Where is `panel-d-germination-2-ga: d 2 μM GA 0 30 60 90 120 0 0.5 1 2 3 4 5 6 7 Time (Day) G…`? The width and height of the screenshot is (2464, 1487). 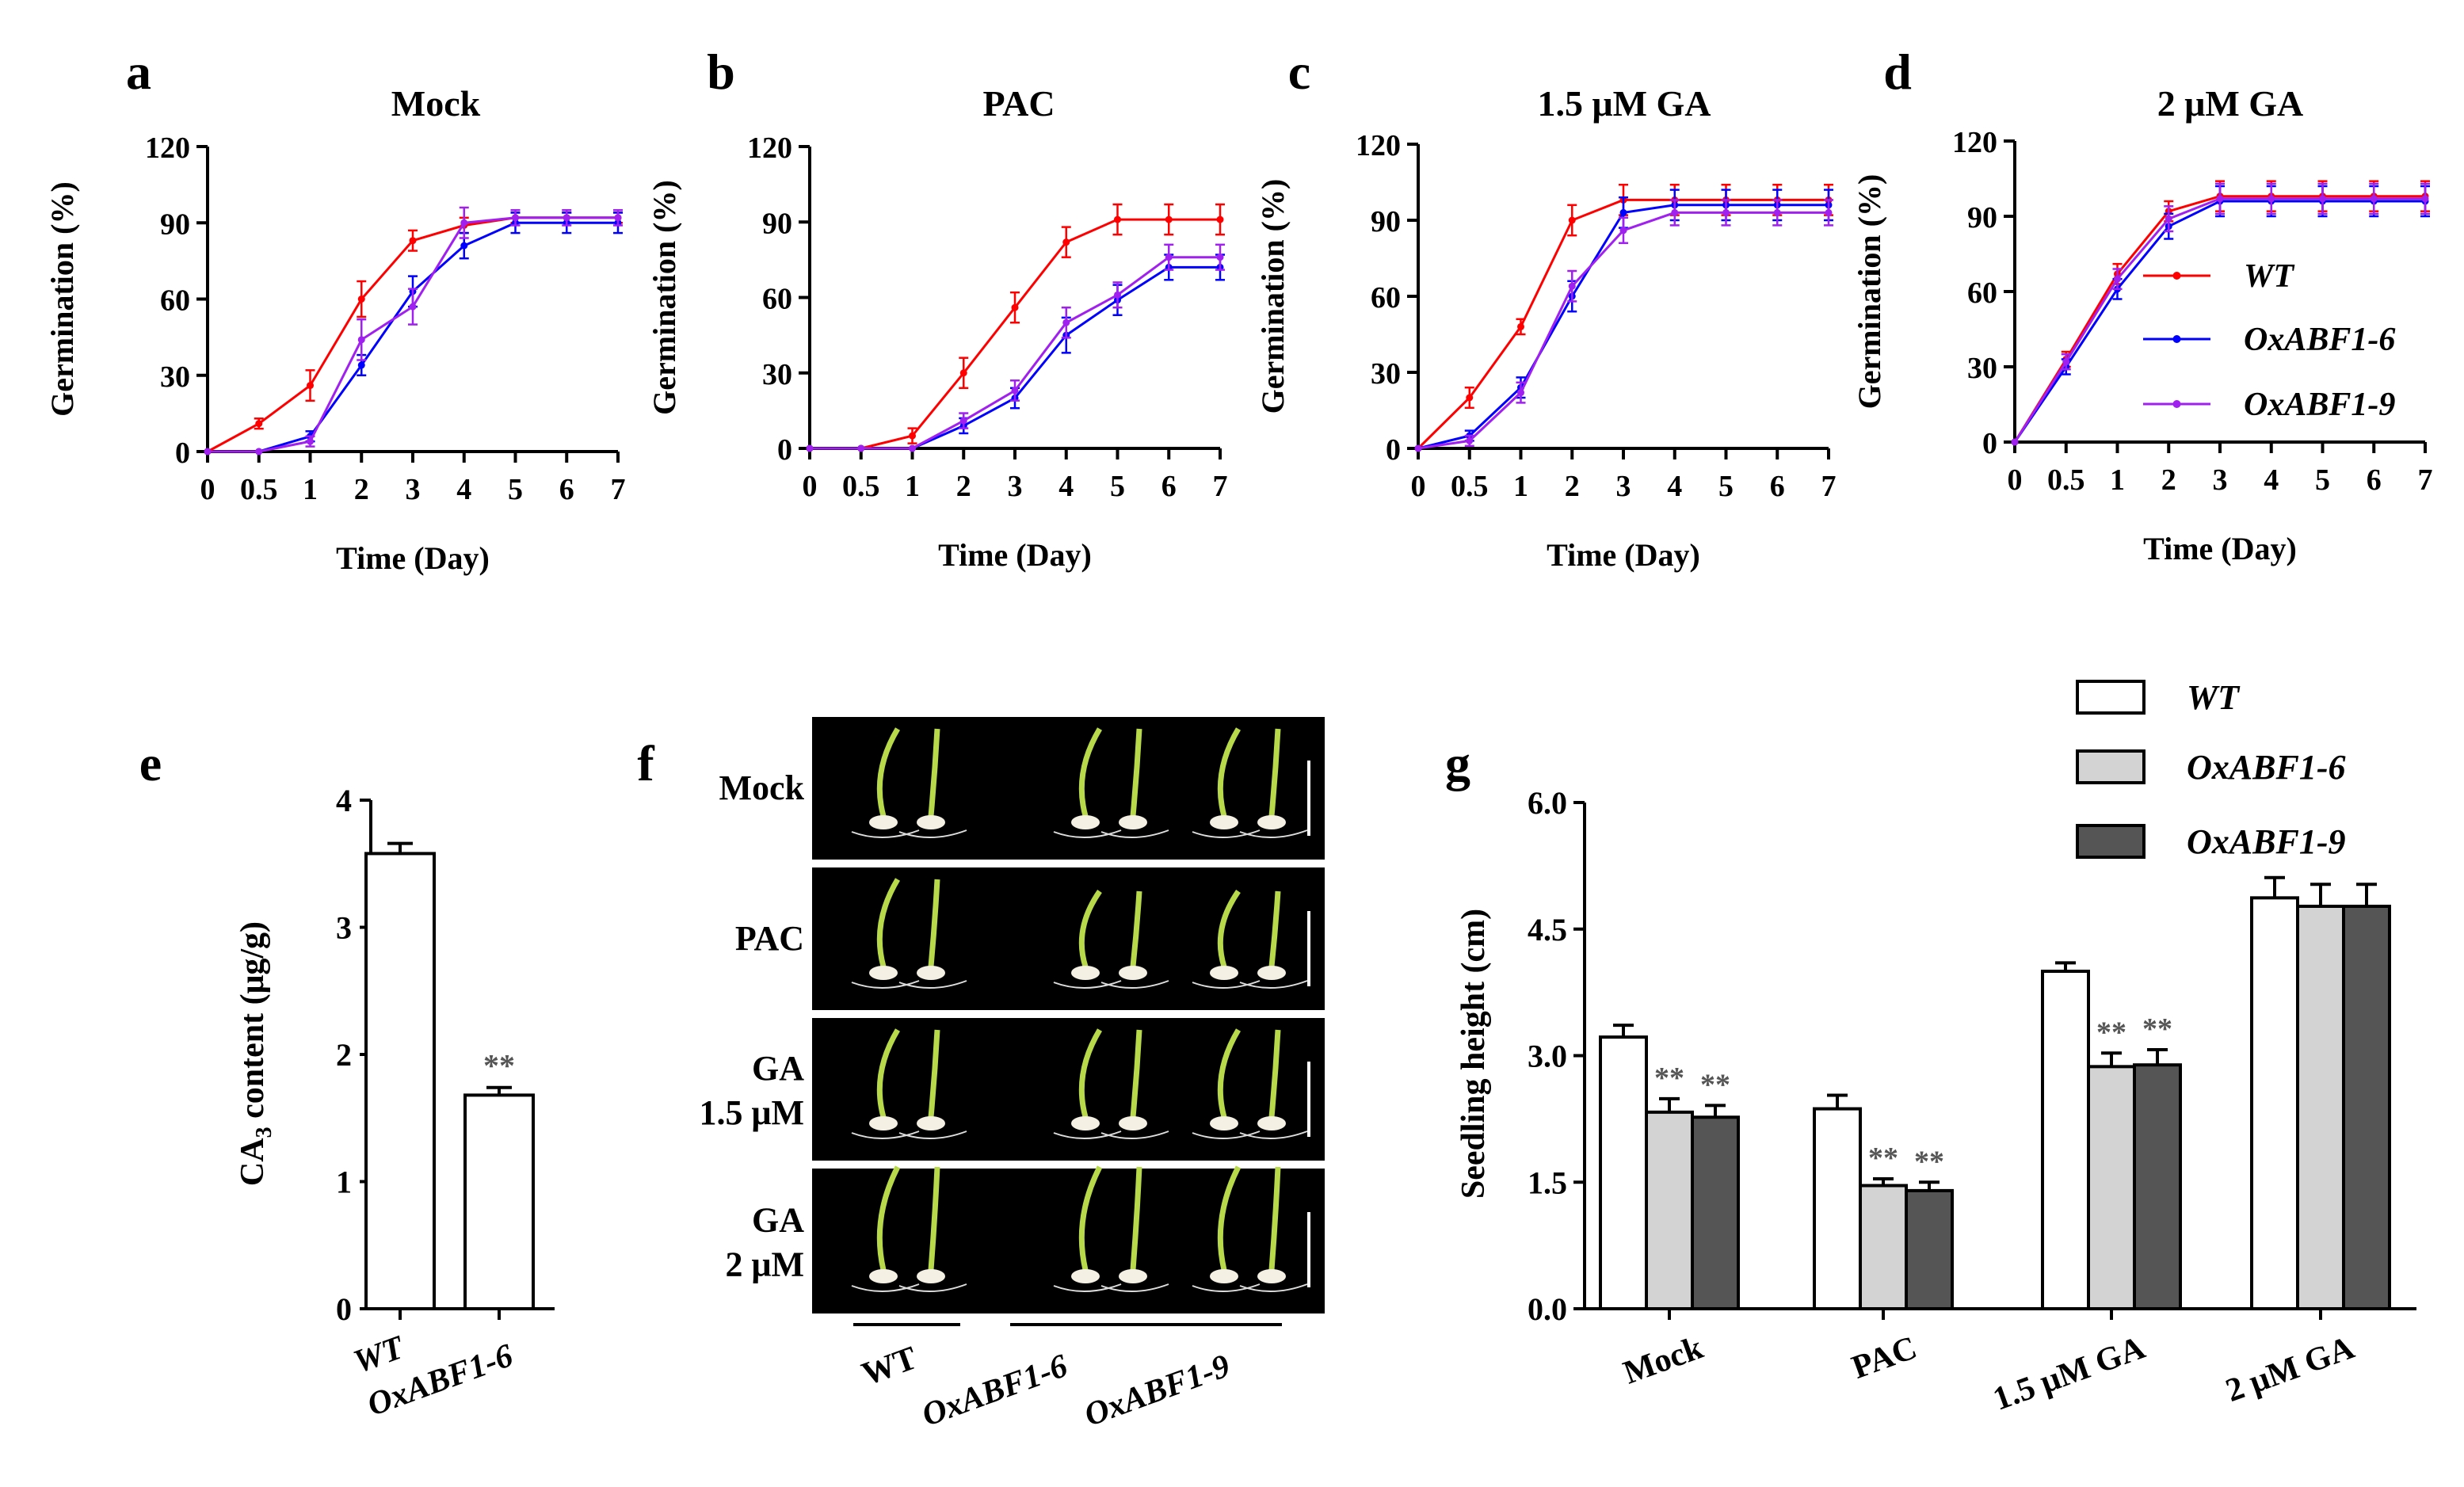 panel-d-germination-2-ga: d 2 μM GA 0 30 60 90 120 0 0.5 1 2 3 4 5 6 7 Time (Day) G… is located at coordinates (2142, 305).